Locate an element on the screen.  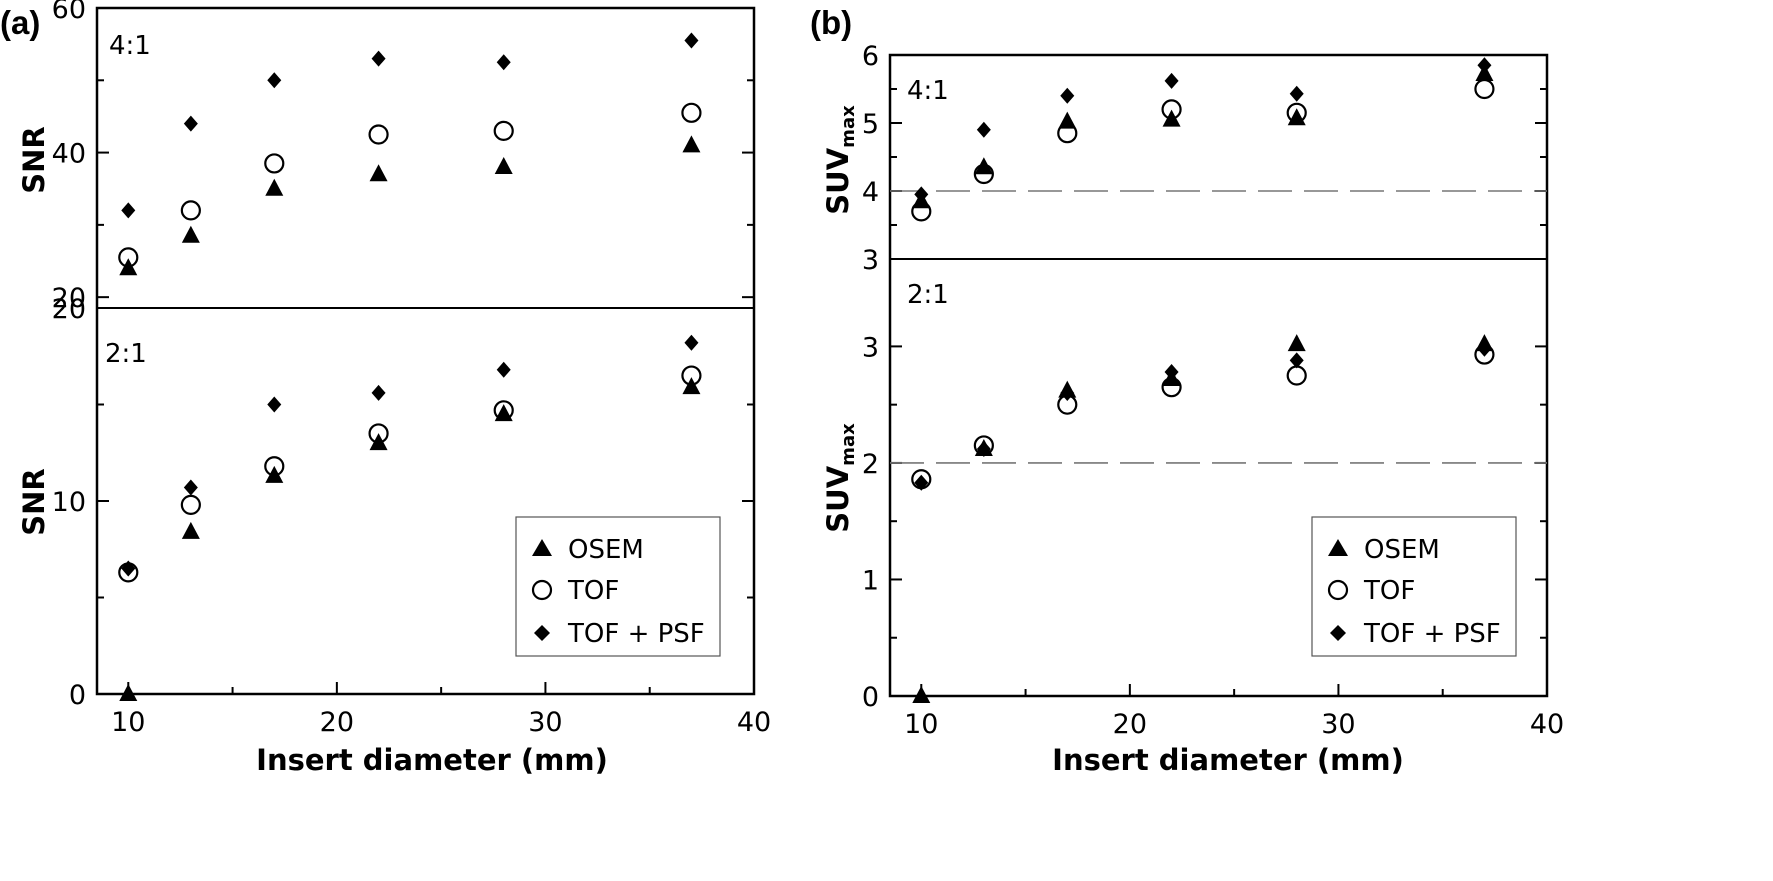
panel-b-top-ylabel: SUVmax is located at coordinates (840, 160).